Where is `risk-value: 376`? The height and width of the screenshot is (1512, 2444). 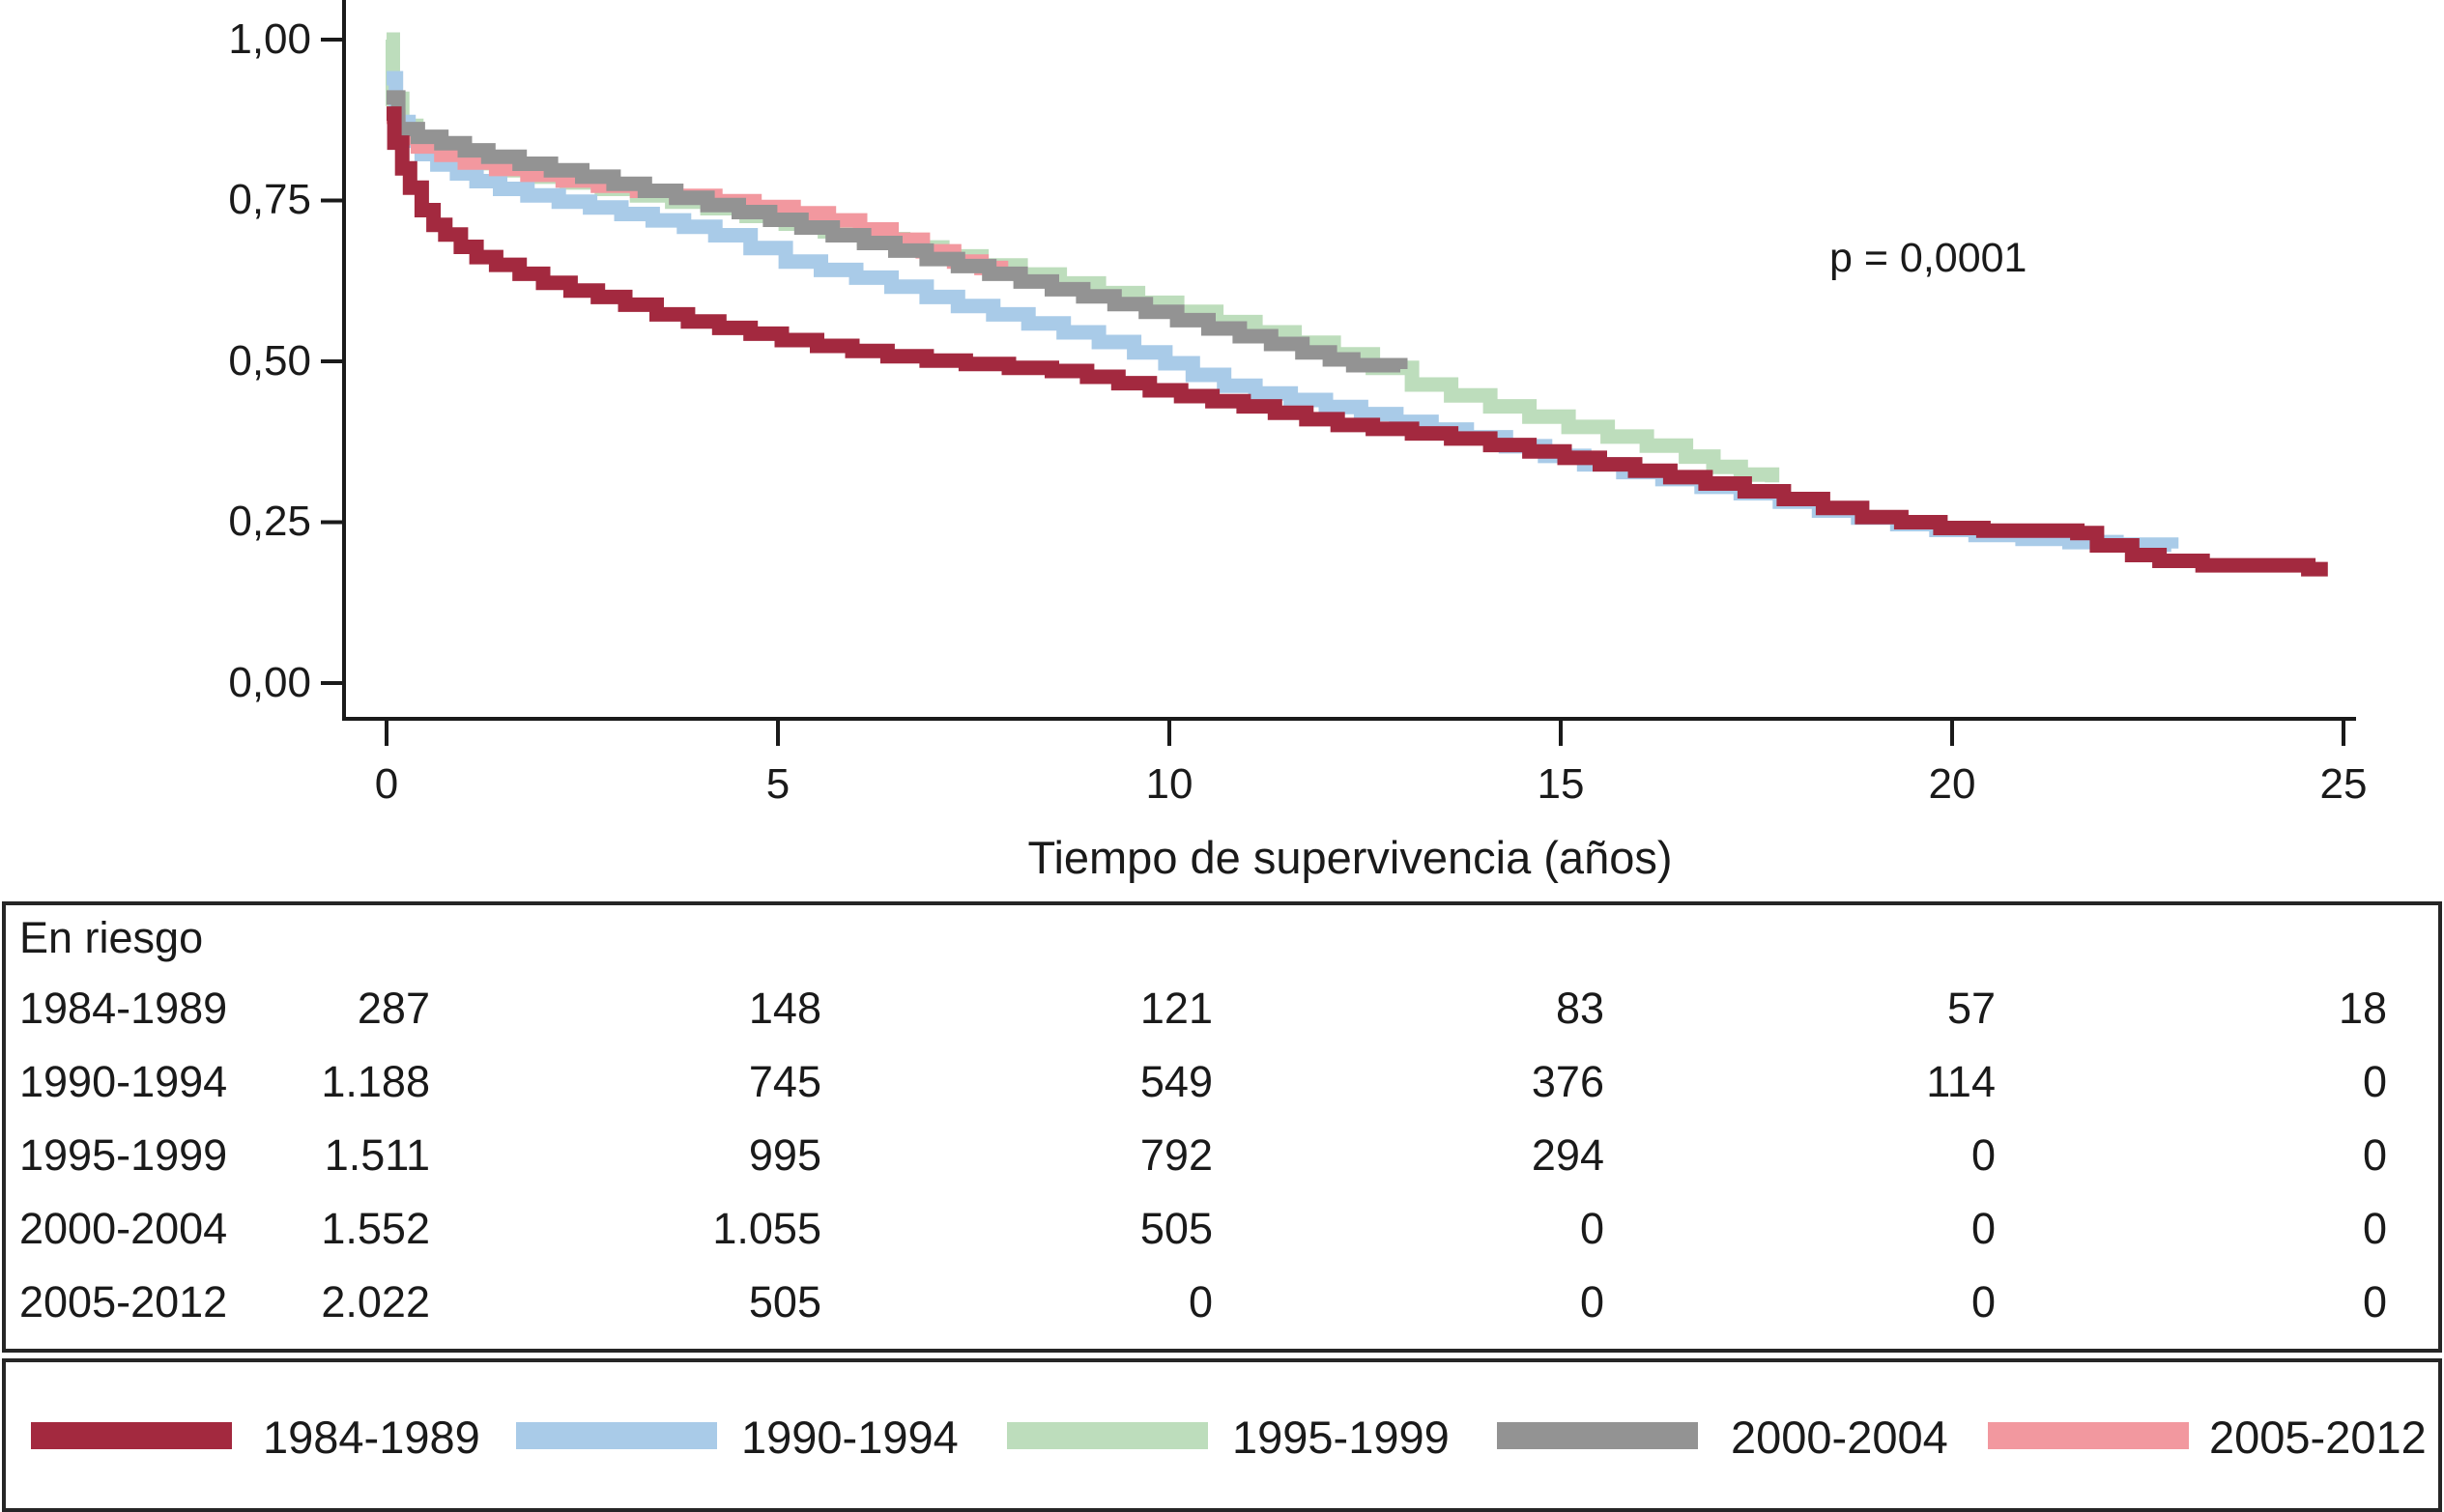 risk-value: 376 is located at coordinates (1567, 1081).